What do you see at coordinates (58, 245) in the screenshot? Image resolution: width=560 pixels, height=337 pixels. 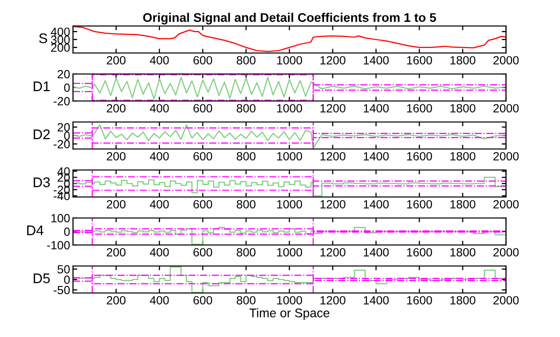 I see `y-tick-label: -100` at bounding box center [58, 245].